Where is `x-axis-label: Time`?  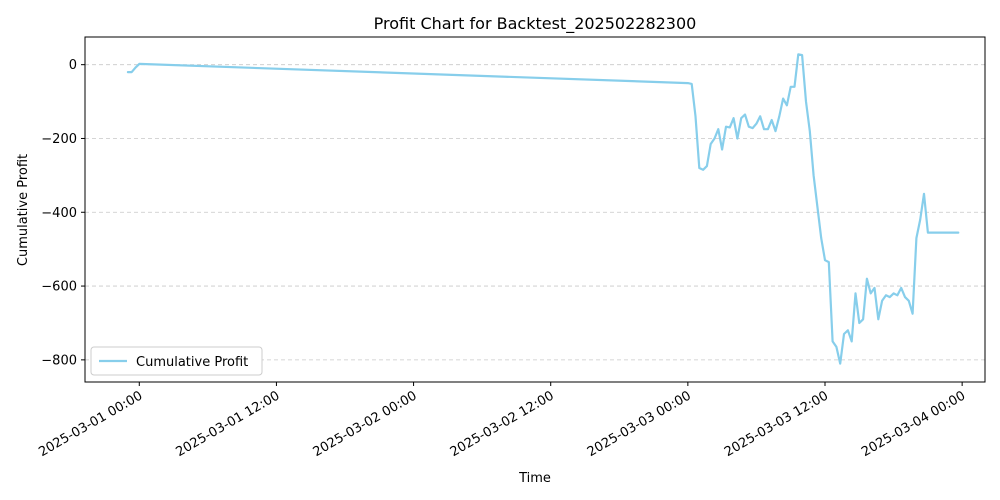
x-axis-label: Time is located at coordinates (534, 478).